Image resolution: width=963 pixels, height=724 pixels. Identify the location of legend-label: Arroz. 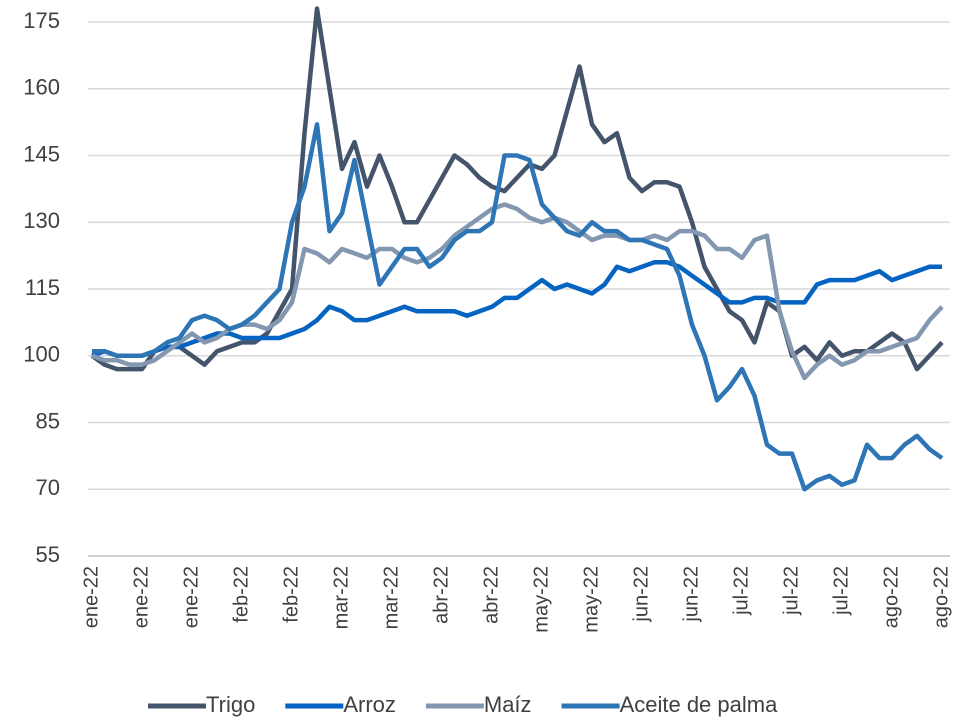
(369, 704).